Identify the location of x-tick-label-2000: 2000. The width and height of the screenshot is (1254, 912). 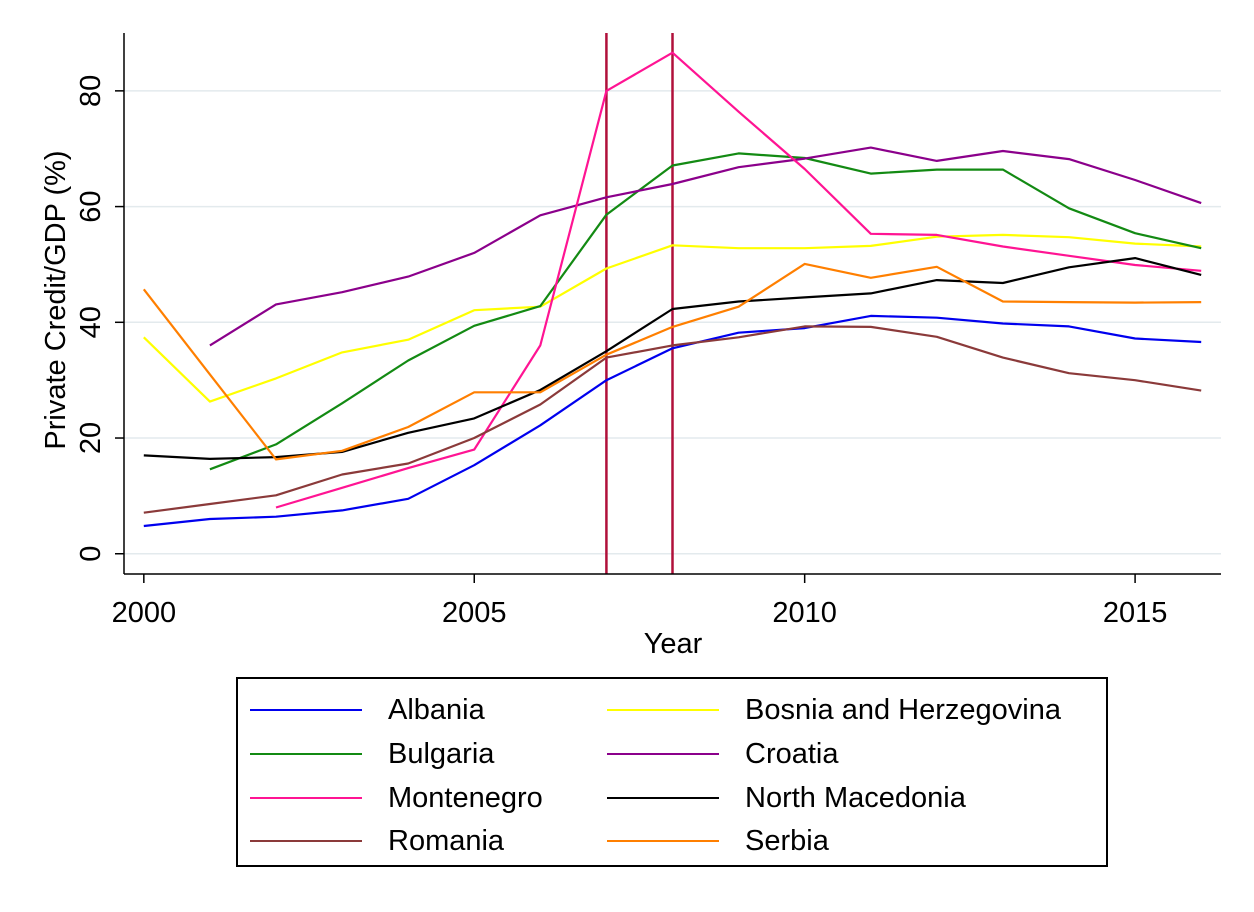
(144, 613).